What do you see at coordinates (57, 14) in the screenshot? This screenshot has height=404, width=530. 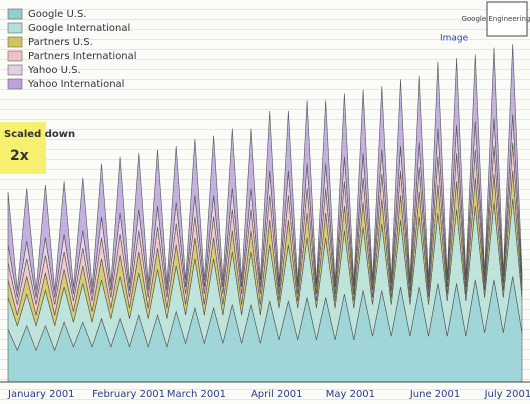 I see `legend-label: Google U.S.` at bounding box center [57, 14].